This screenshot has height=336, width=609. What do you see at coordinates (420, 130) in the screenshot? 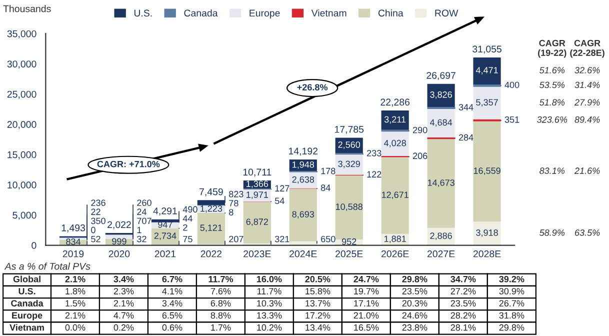
I see `text: 290` at bounding box center [420, 130].